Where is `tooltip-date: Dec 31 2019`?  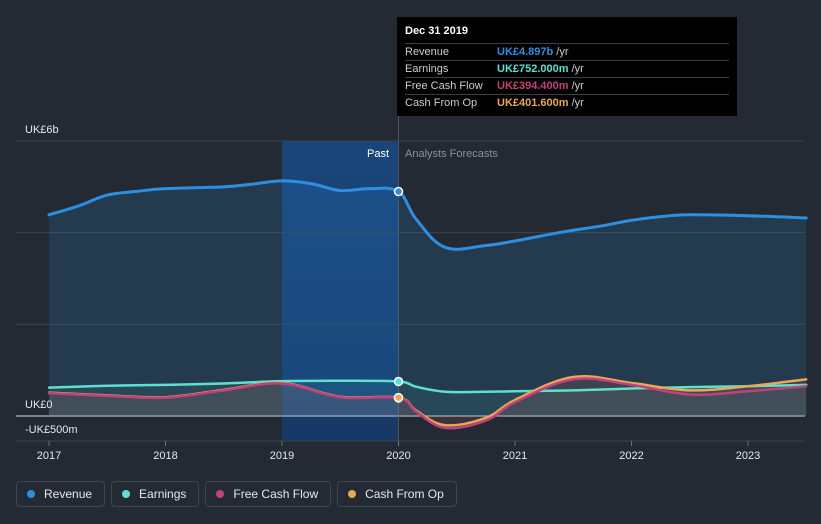 tooltip-date: Dec 31 2019 is located at coordinates (436, 31).